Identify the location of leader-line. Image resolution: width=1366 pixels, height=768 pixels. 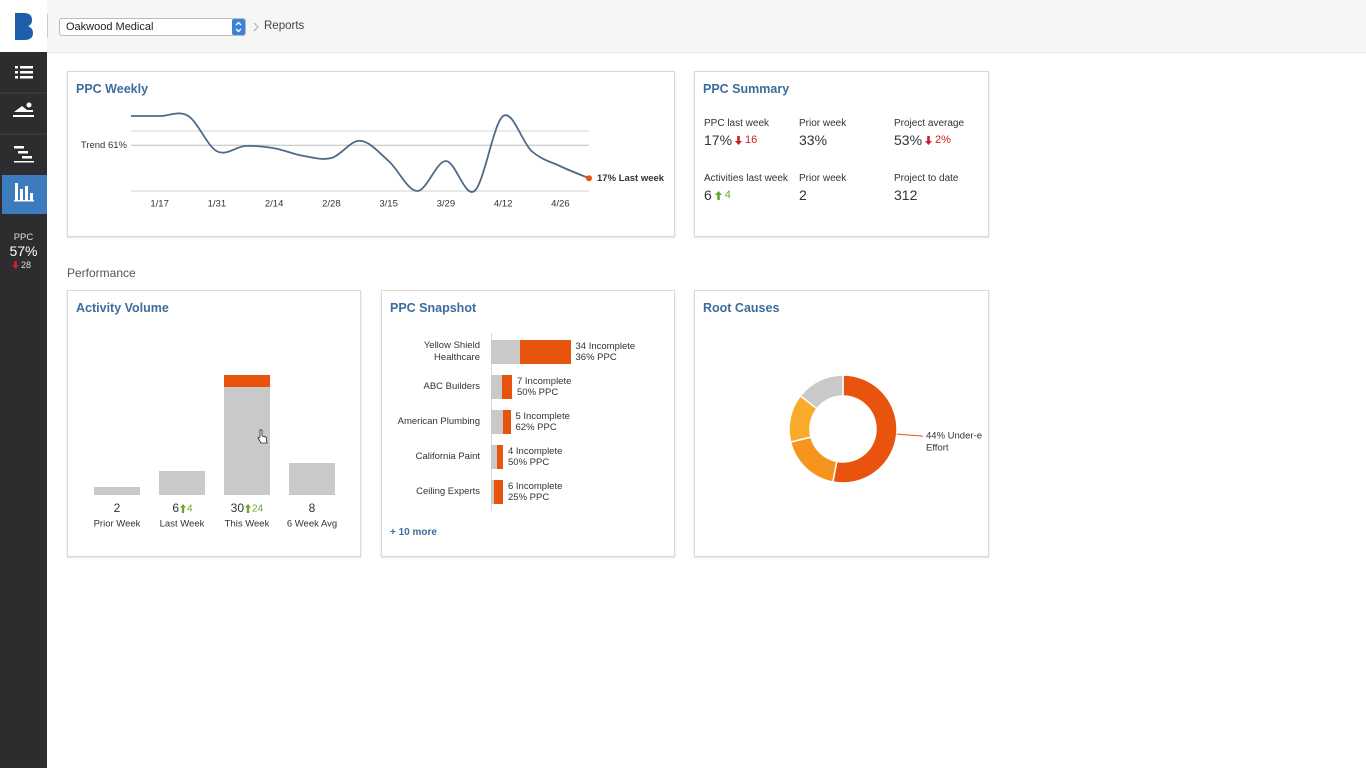
(910, 435).